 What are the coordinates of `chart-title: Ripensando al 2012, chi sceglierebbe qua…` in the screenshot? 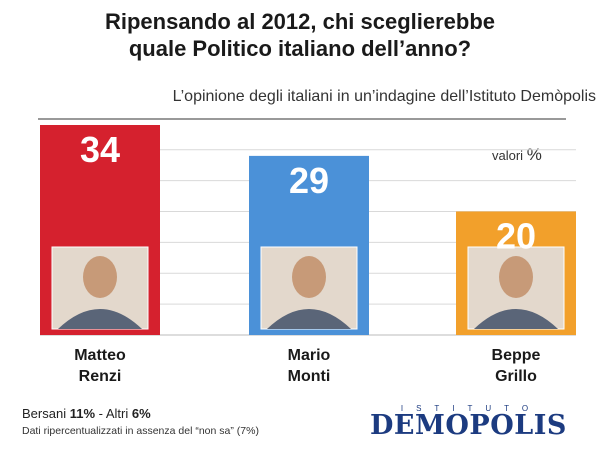 It's located at (300, 35).